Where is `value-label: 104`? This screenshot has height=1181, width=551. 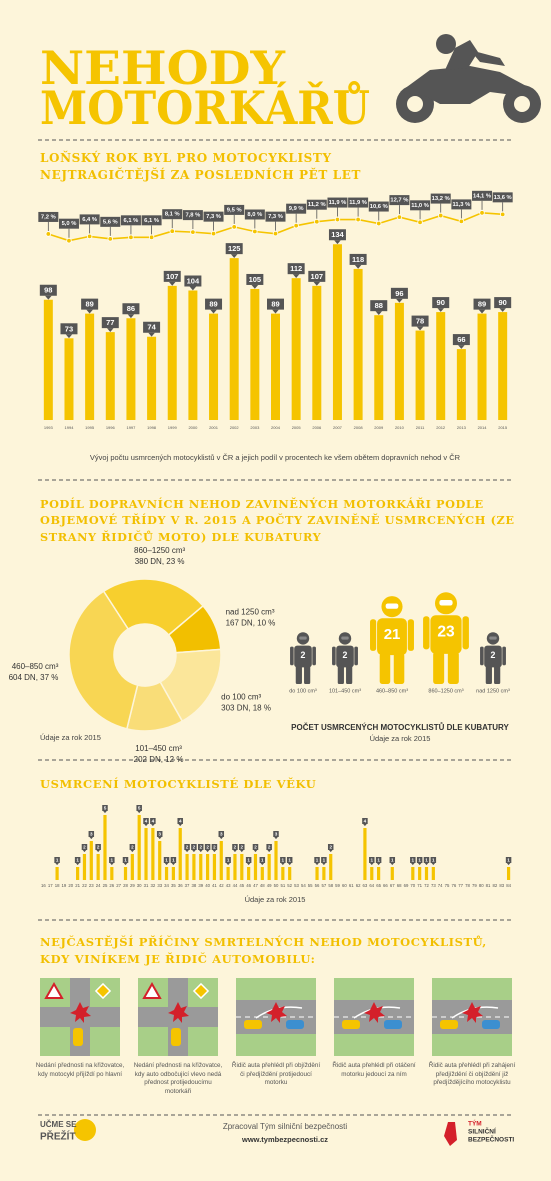 value-label: 104 is located at coordinates (193, 280).